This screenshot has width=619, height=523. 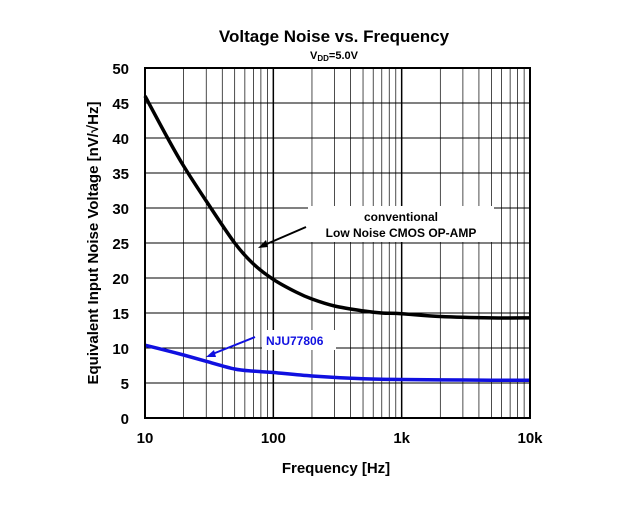 I want to click on y-tick-label: 10, so click(x=120, y=349).